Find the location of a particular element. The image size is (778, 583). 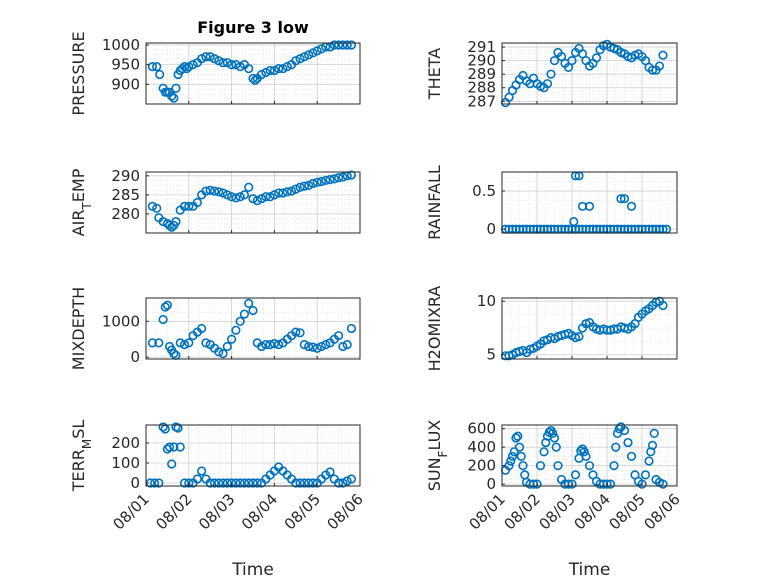

x-tick-label: 08/05 is located at coordinates (302, 511).